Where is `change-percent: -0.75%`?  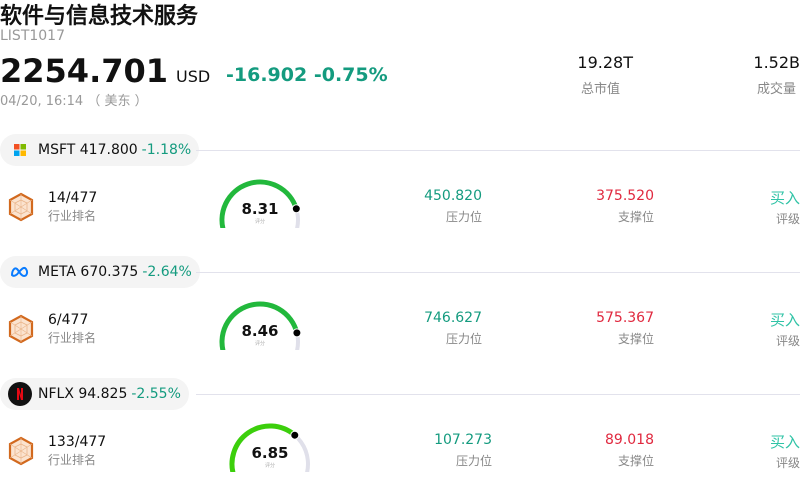
change-percent: -0.75% is located at coordinates (350, 75).